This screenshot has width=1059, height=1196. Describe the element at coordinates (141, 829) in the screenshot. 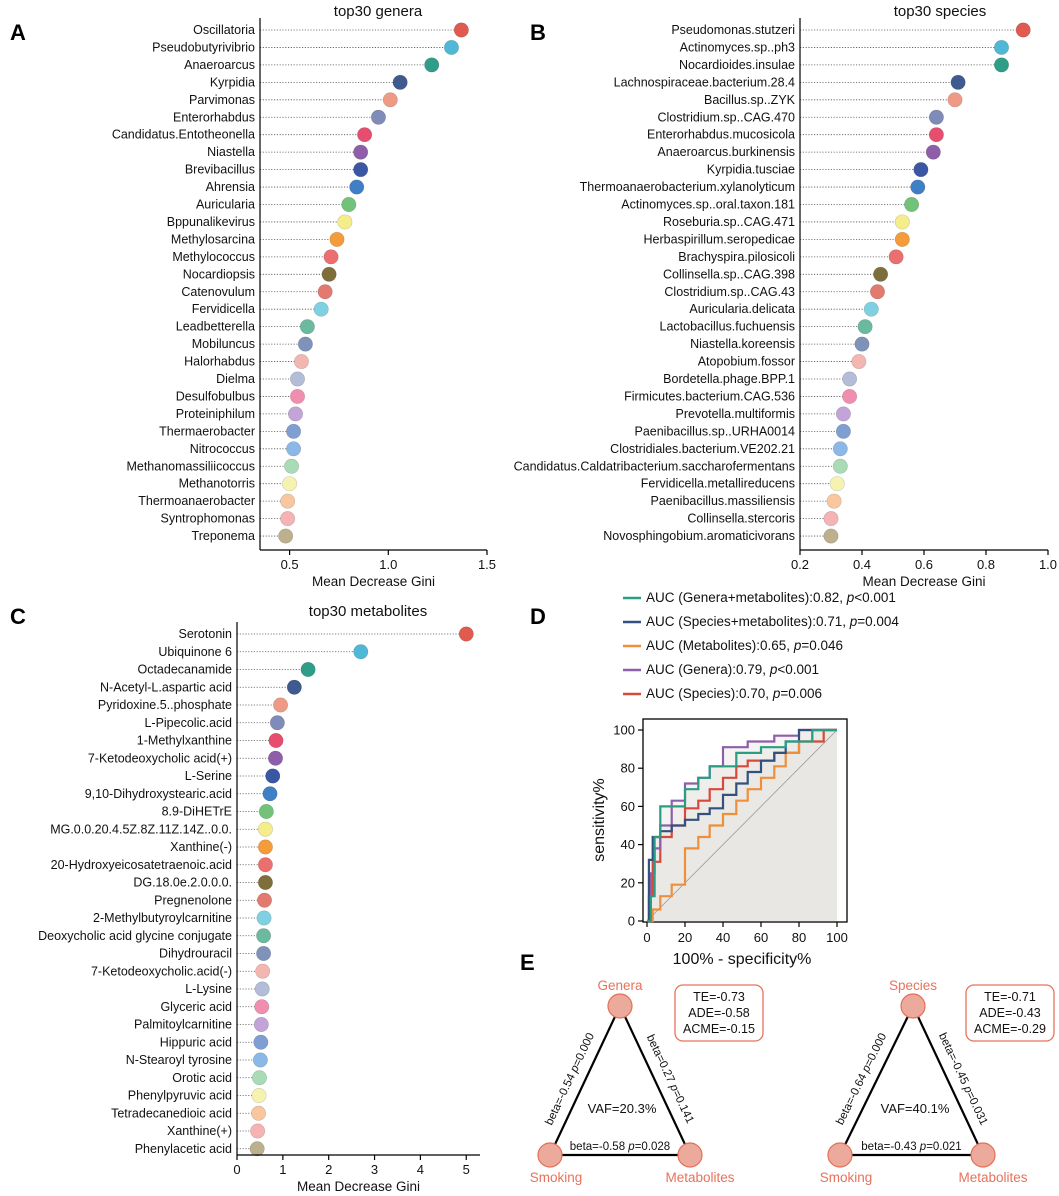

I see `category-label: MG.0.0.20.4.5Z.8Z.11Z.14Z..0.0.` at that location.